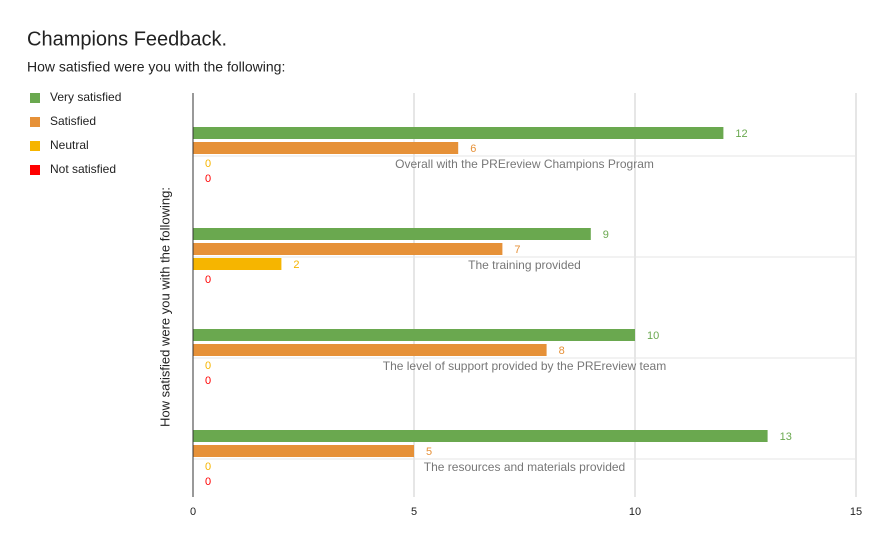 The image size is (885, 547). I want to click on data-label: 13, so click(786, 437).